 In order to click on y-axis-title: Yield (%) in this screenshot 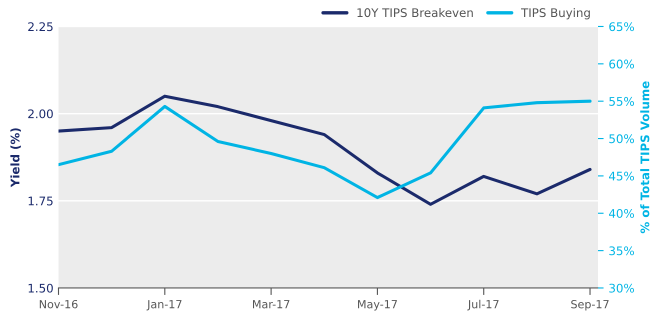, I will do `click(15, 158)`.